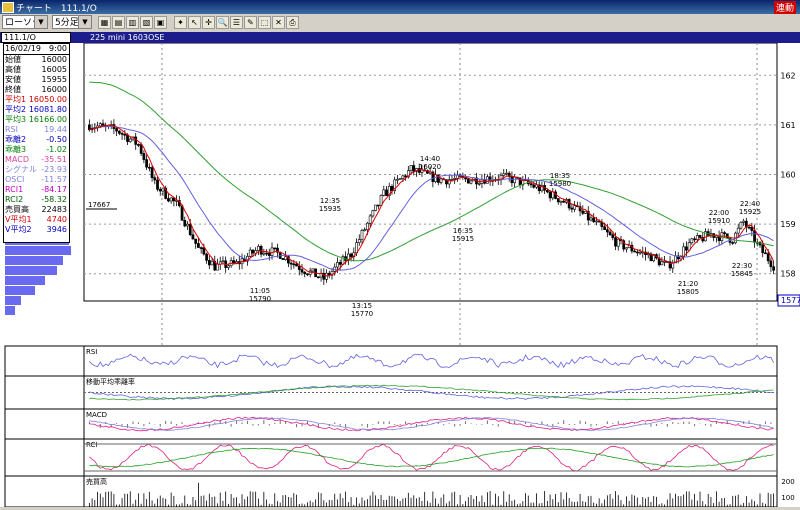 Image resolution: width=800 pixels, height=510 pixels. I want to click on data-window-value: -35.51, so click(54, 159).